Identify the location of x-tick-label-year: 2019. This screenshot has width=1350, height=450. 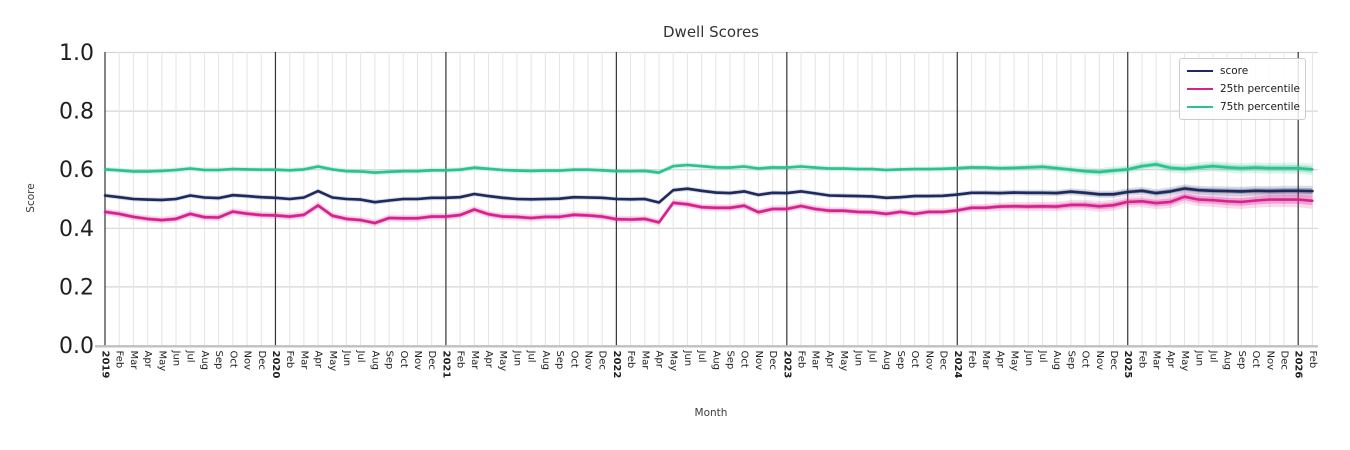
(105, 365).